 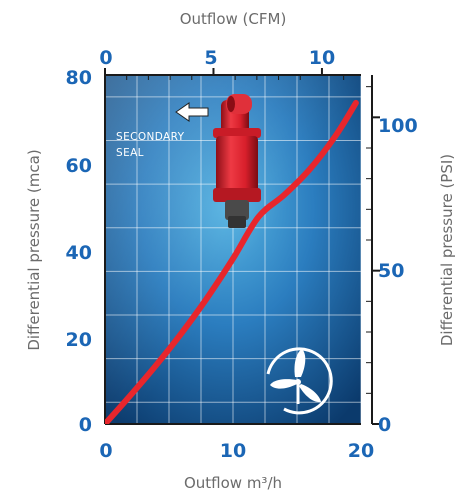 What do you see at coordinates (79, 78) in the screenshot?
I see `y-left-tick-label-80: 80` at bounding box center [79, 78].